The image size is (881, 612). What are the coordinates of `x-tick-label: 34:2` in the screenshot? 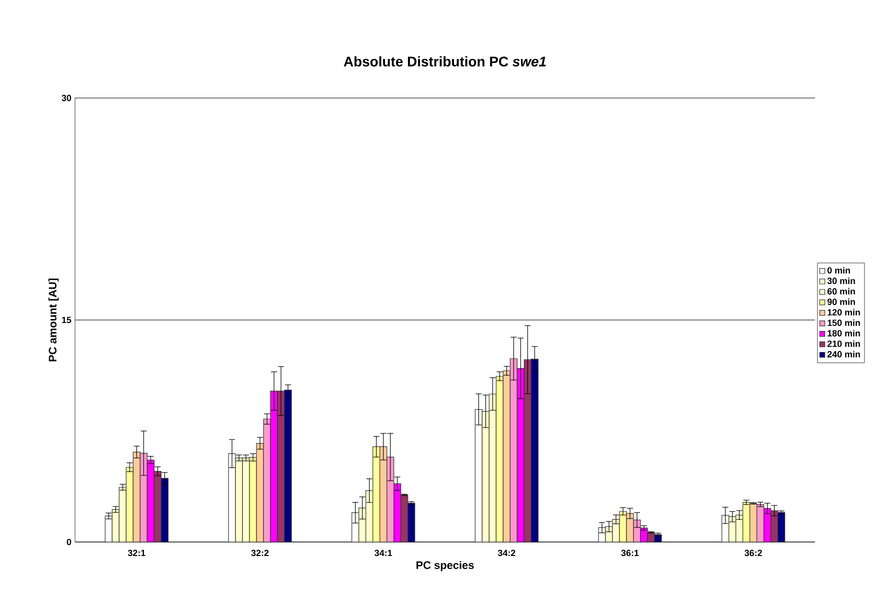 It's located at (507, 553).